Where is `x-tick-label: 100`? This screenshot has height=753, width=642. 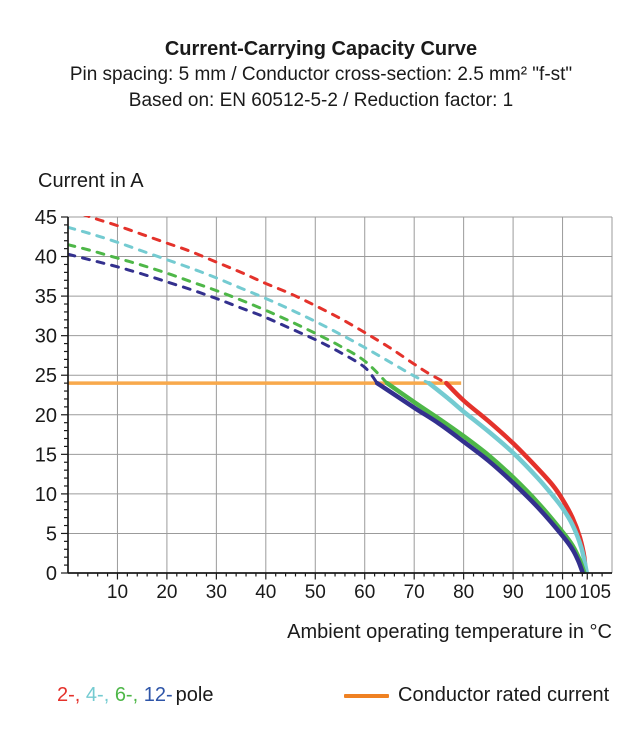
x-tick-label: 100 is located at coordinates (561, 592).